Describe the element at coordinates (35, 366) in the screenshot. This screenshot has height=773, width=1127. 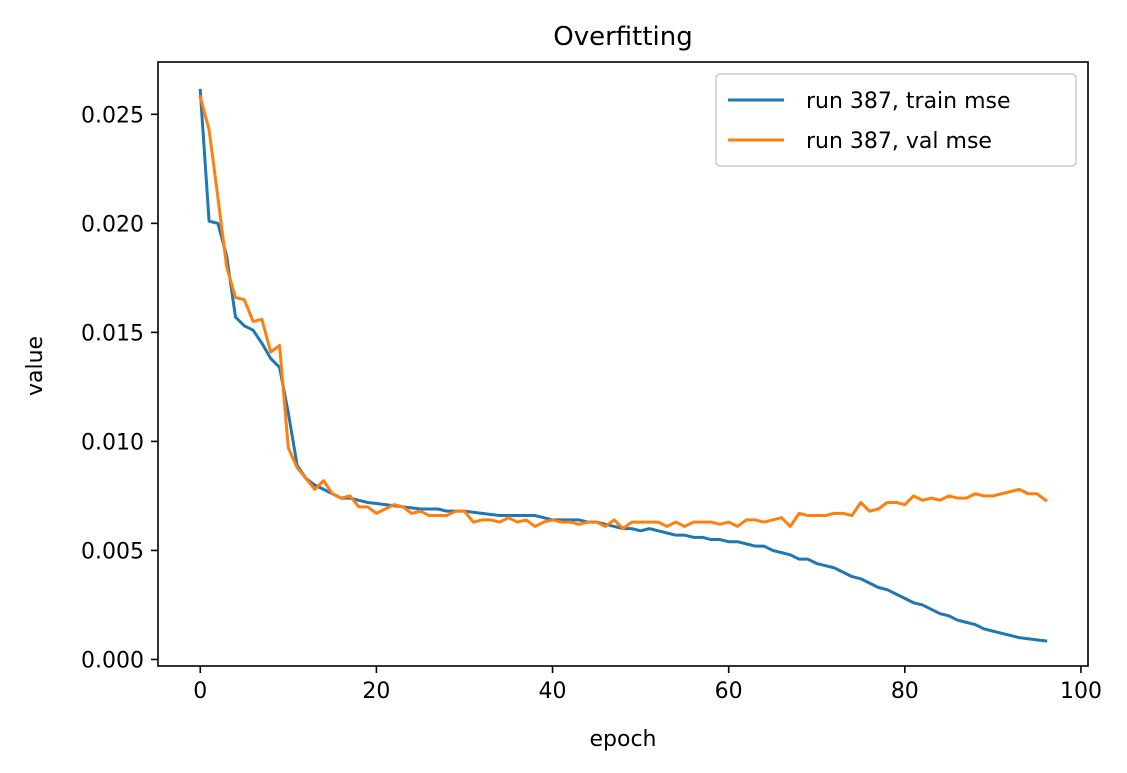
I see `y-axis-label: value` at that location.